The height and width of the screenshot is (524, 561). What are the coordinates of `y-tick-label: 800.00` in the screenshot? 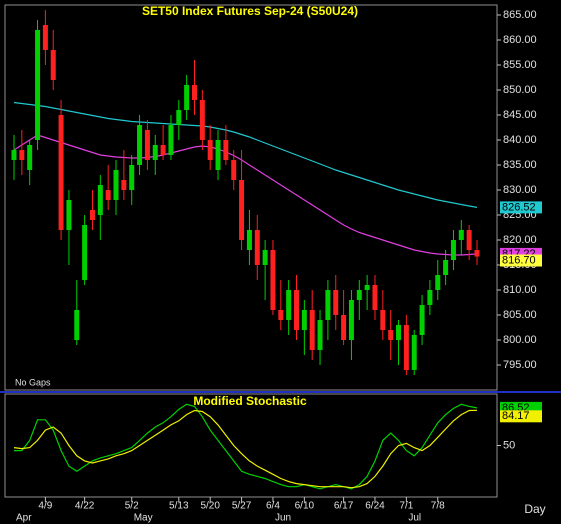 It's located at (520, 340).